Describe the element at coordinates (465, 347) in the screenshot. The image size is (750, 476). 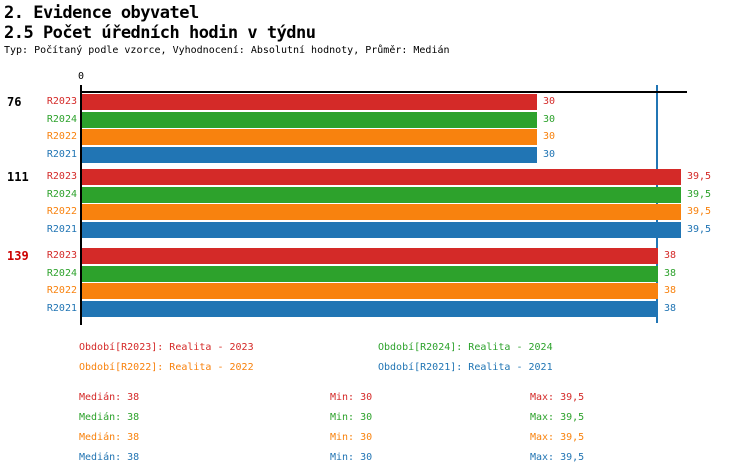
I see `legend-item: Období[R2024]: Realita - 2024` at that location.